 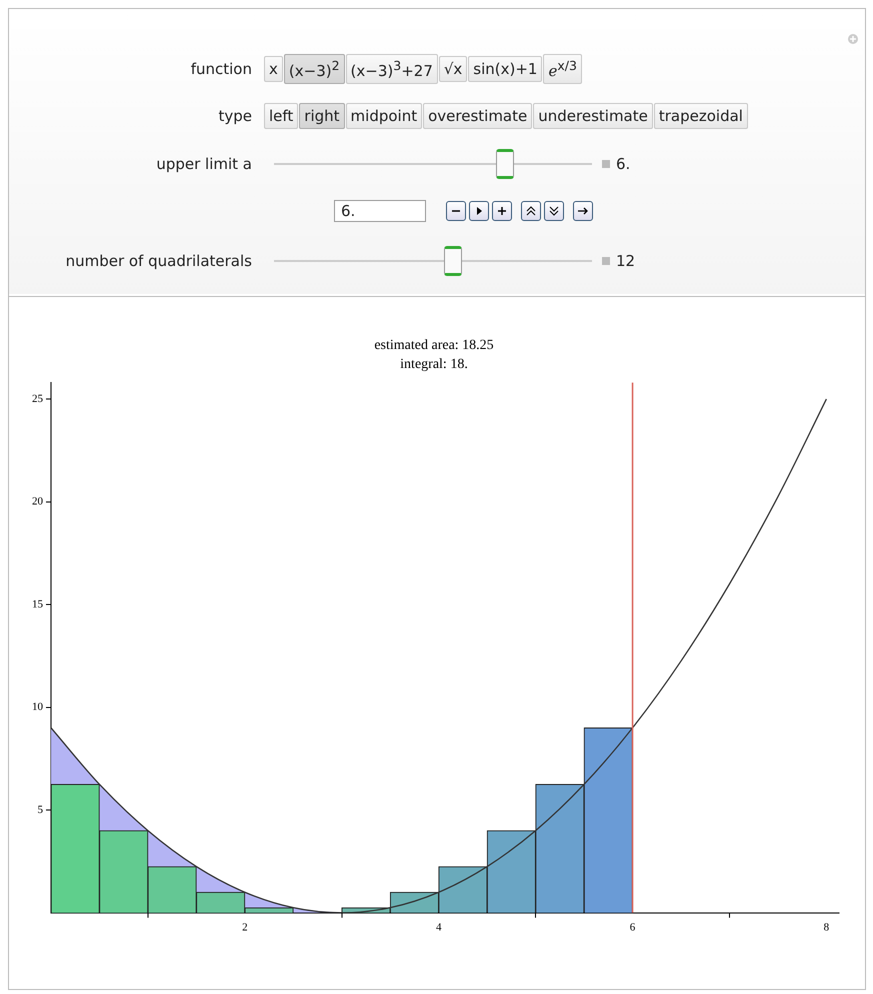 What do you see at coordinates (453, 69) in the screenshot?
I see `text: √x` at bounding box center [453, 69].